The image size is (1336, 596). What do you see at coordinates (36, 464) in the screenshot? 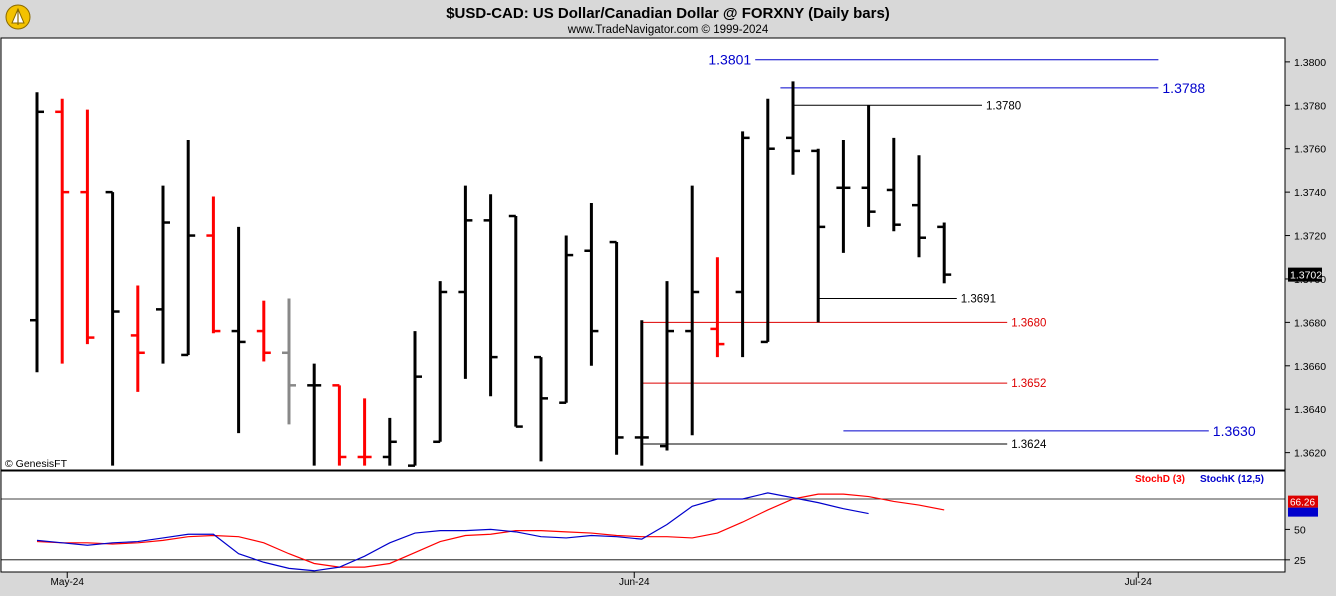
I see `watermark: © GenesisFT` at bounding box center [36, 464].